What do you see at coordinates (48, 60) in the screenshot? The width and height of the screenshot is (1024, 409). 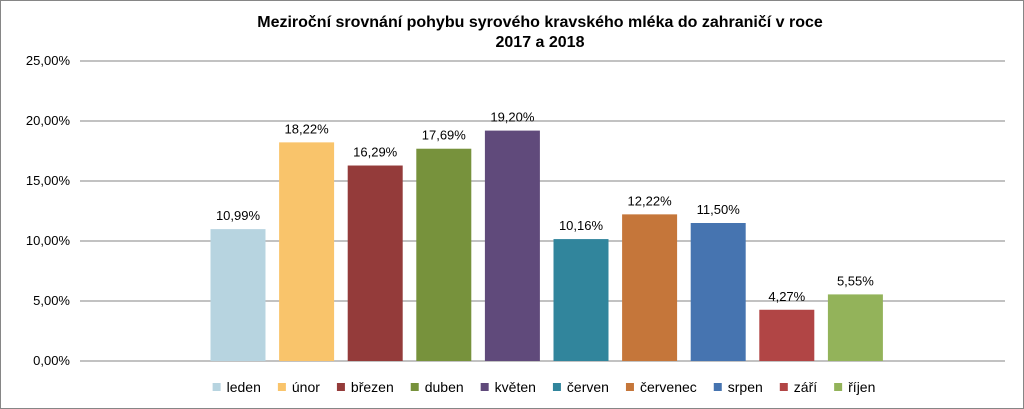 I see `y-tick-label: 25,00%` at bounding box center [48, 60].